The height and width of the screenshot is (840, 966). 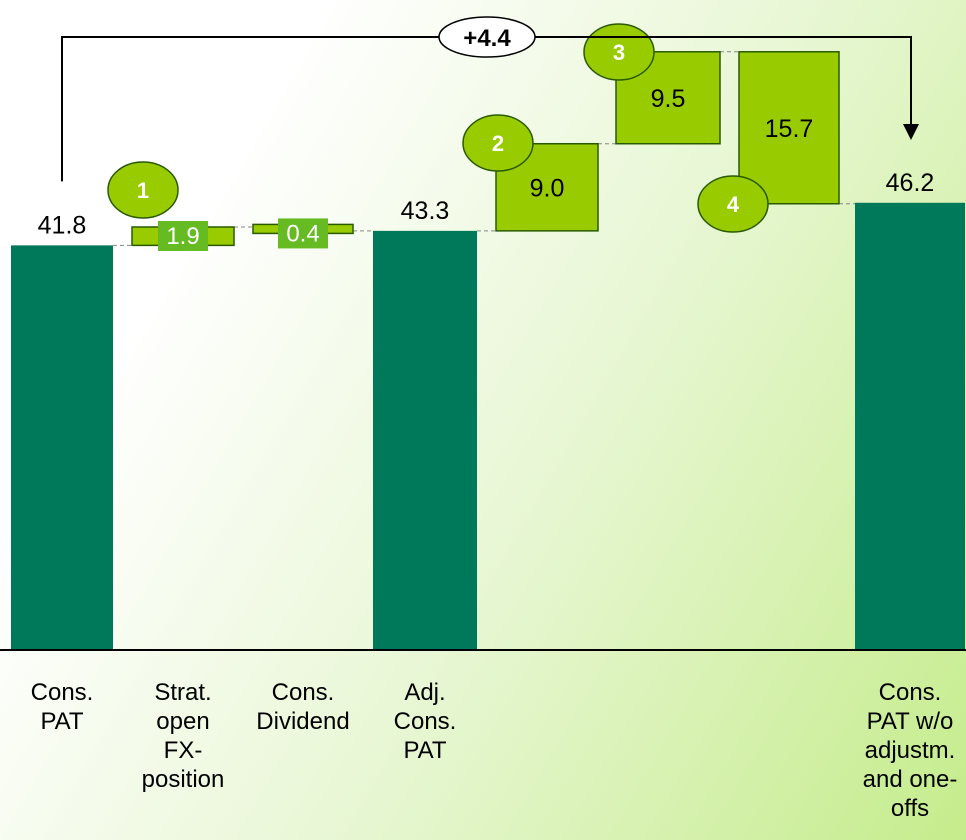 What do you see at coordinates (303, 707) in the screenshot?
I see `category-label: Cons. Dividend` at bounding box center [303, 707].